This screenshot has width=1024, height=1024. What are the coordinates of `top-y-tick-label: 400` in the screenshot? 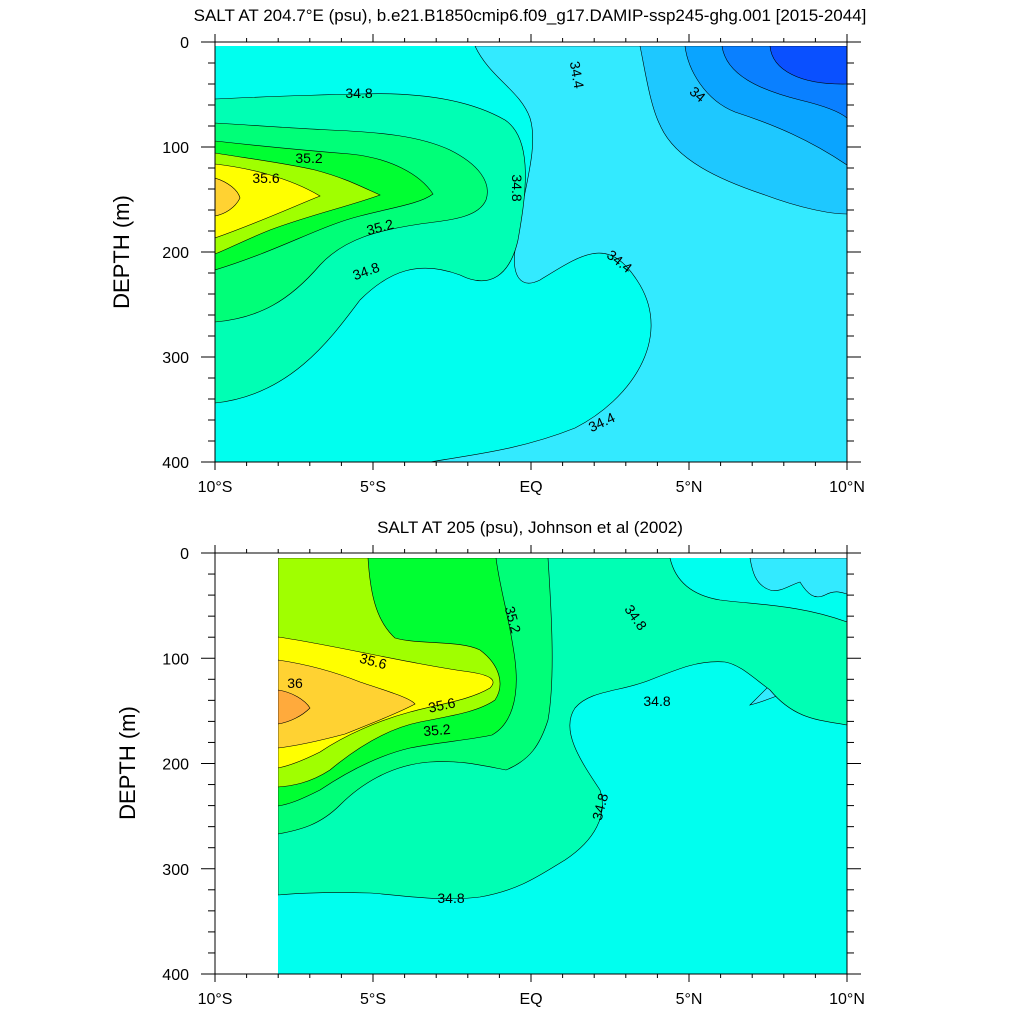 It's located at (175, 463).